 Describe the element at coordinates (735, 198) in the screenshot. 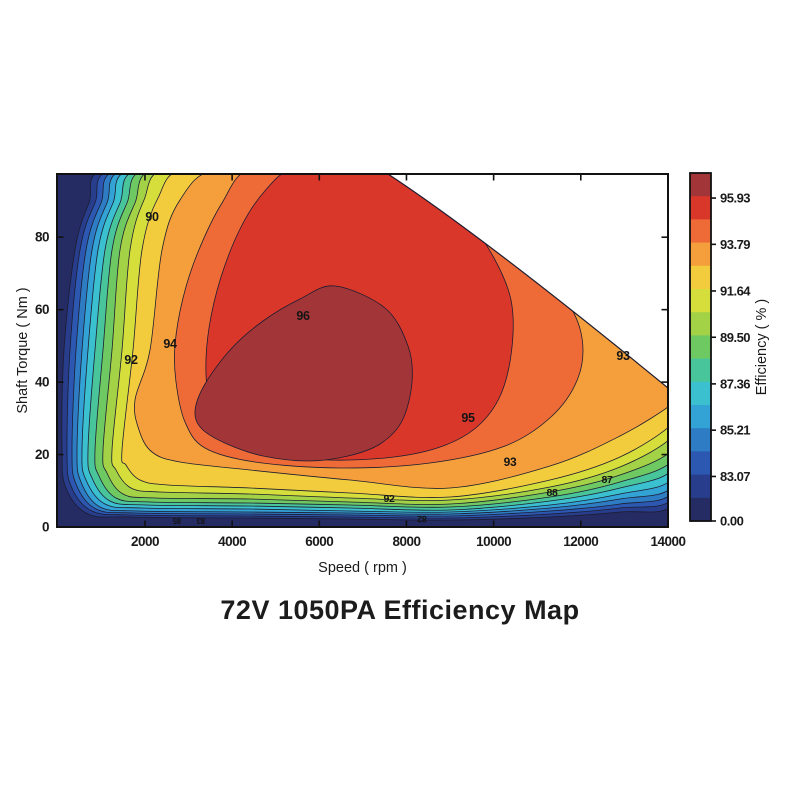

I see `colorbar-tick-label: 95.93` at that location.